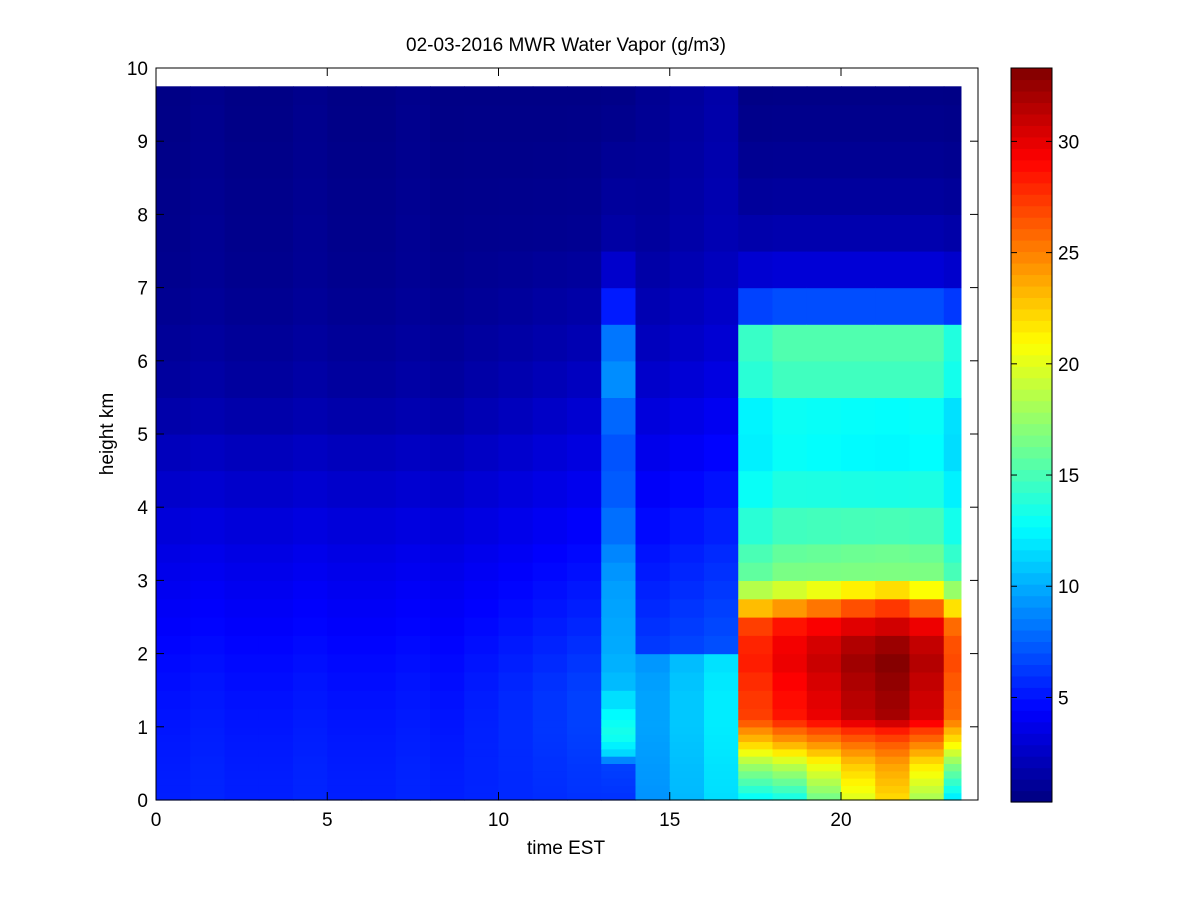  I want to click on x-tick-label: 15, so click(669, 820).